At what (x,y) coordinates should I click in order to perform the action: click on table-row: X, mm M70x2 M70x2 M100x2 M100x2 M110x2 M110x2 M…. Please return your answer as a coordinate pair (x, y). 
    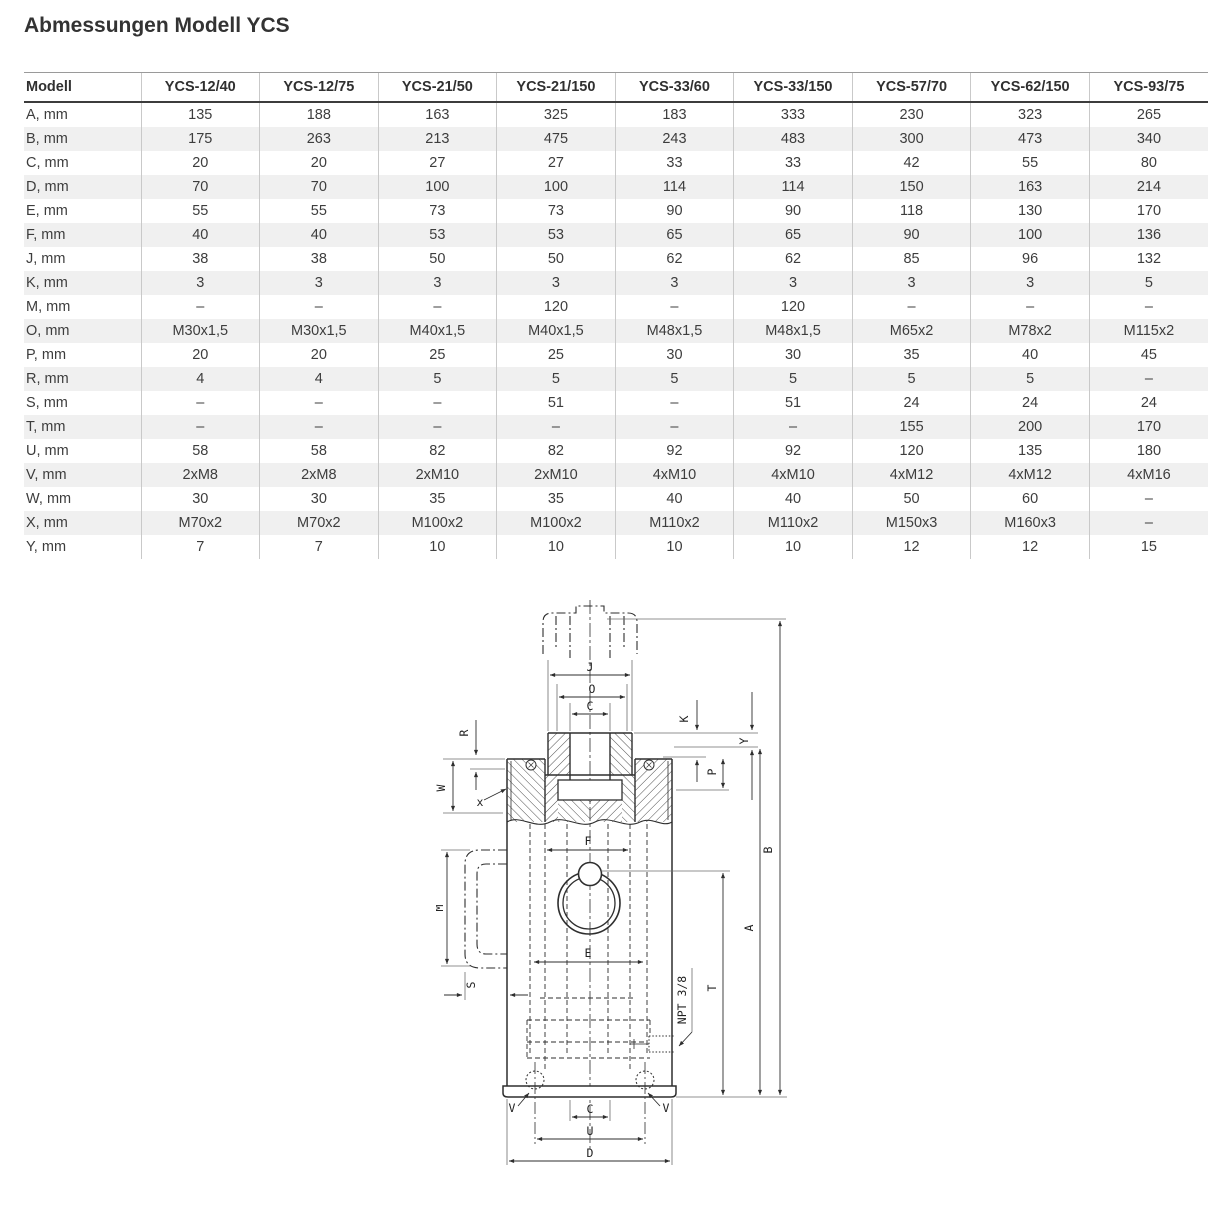
    Looking at the image, I should click on (616, 523).